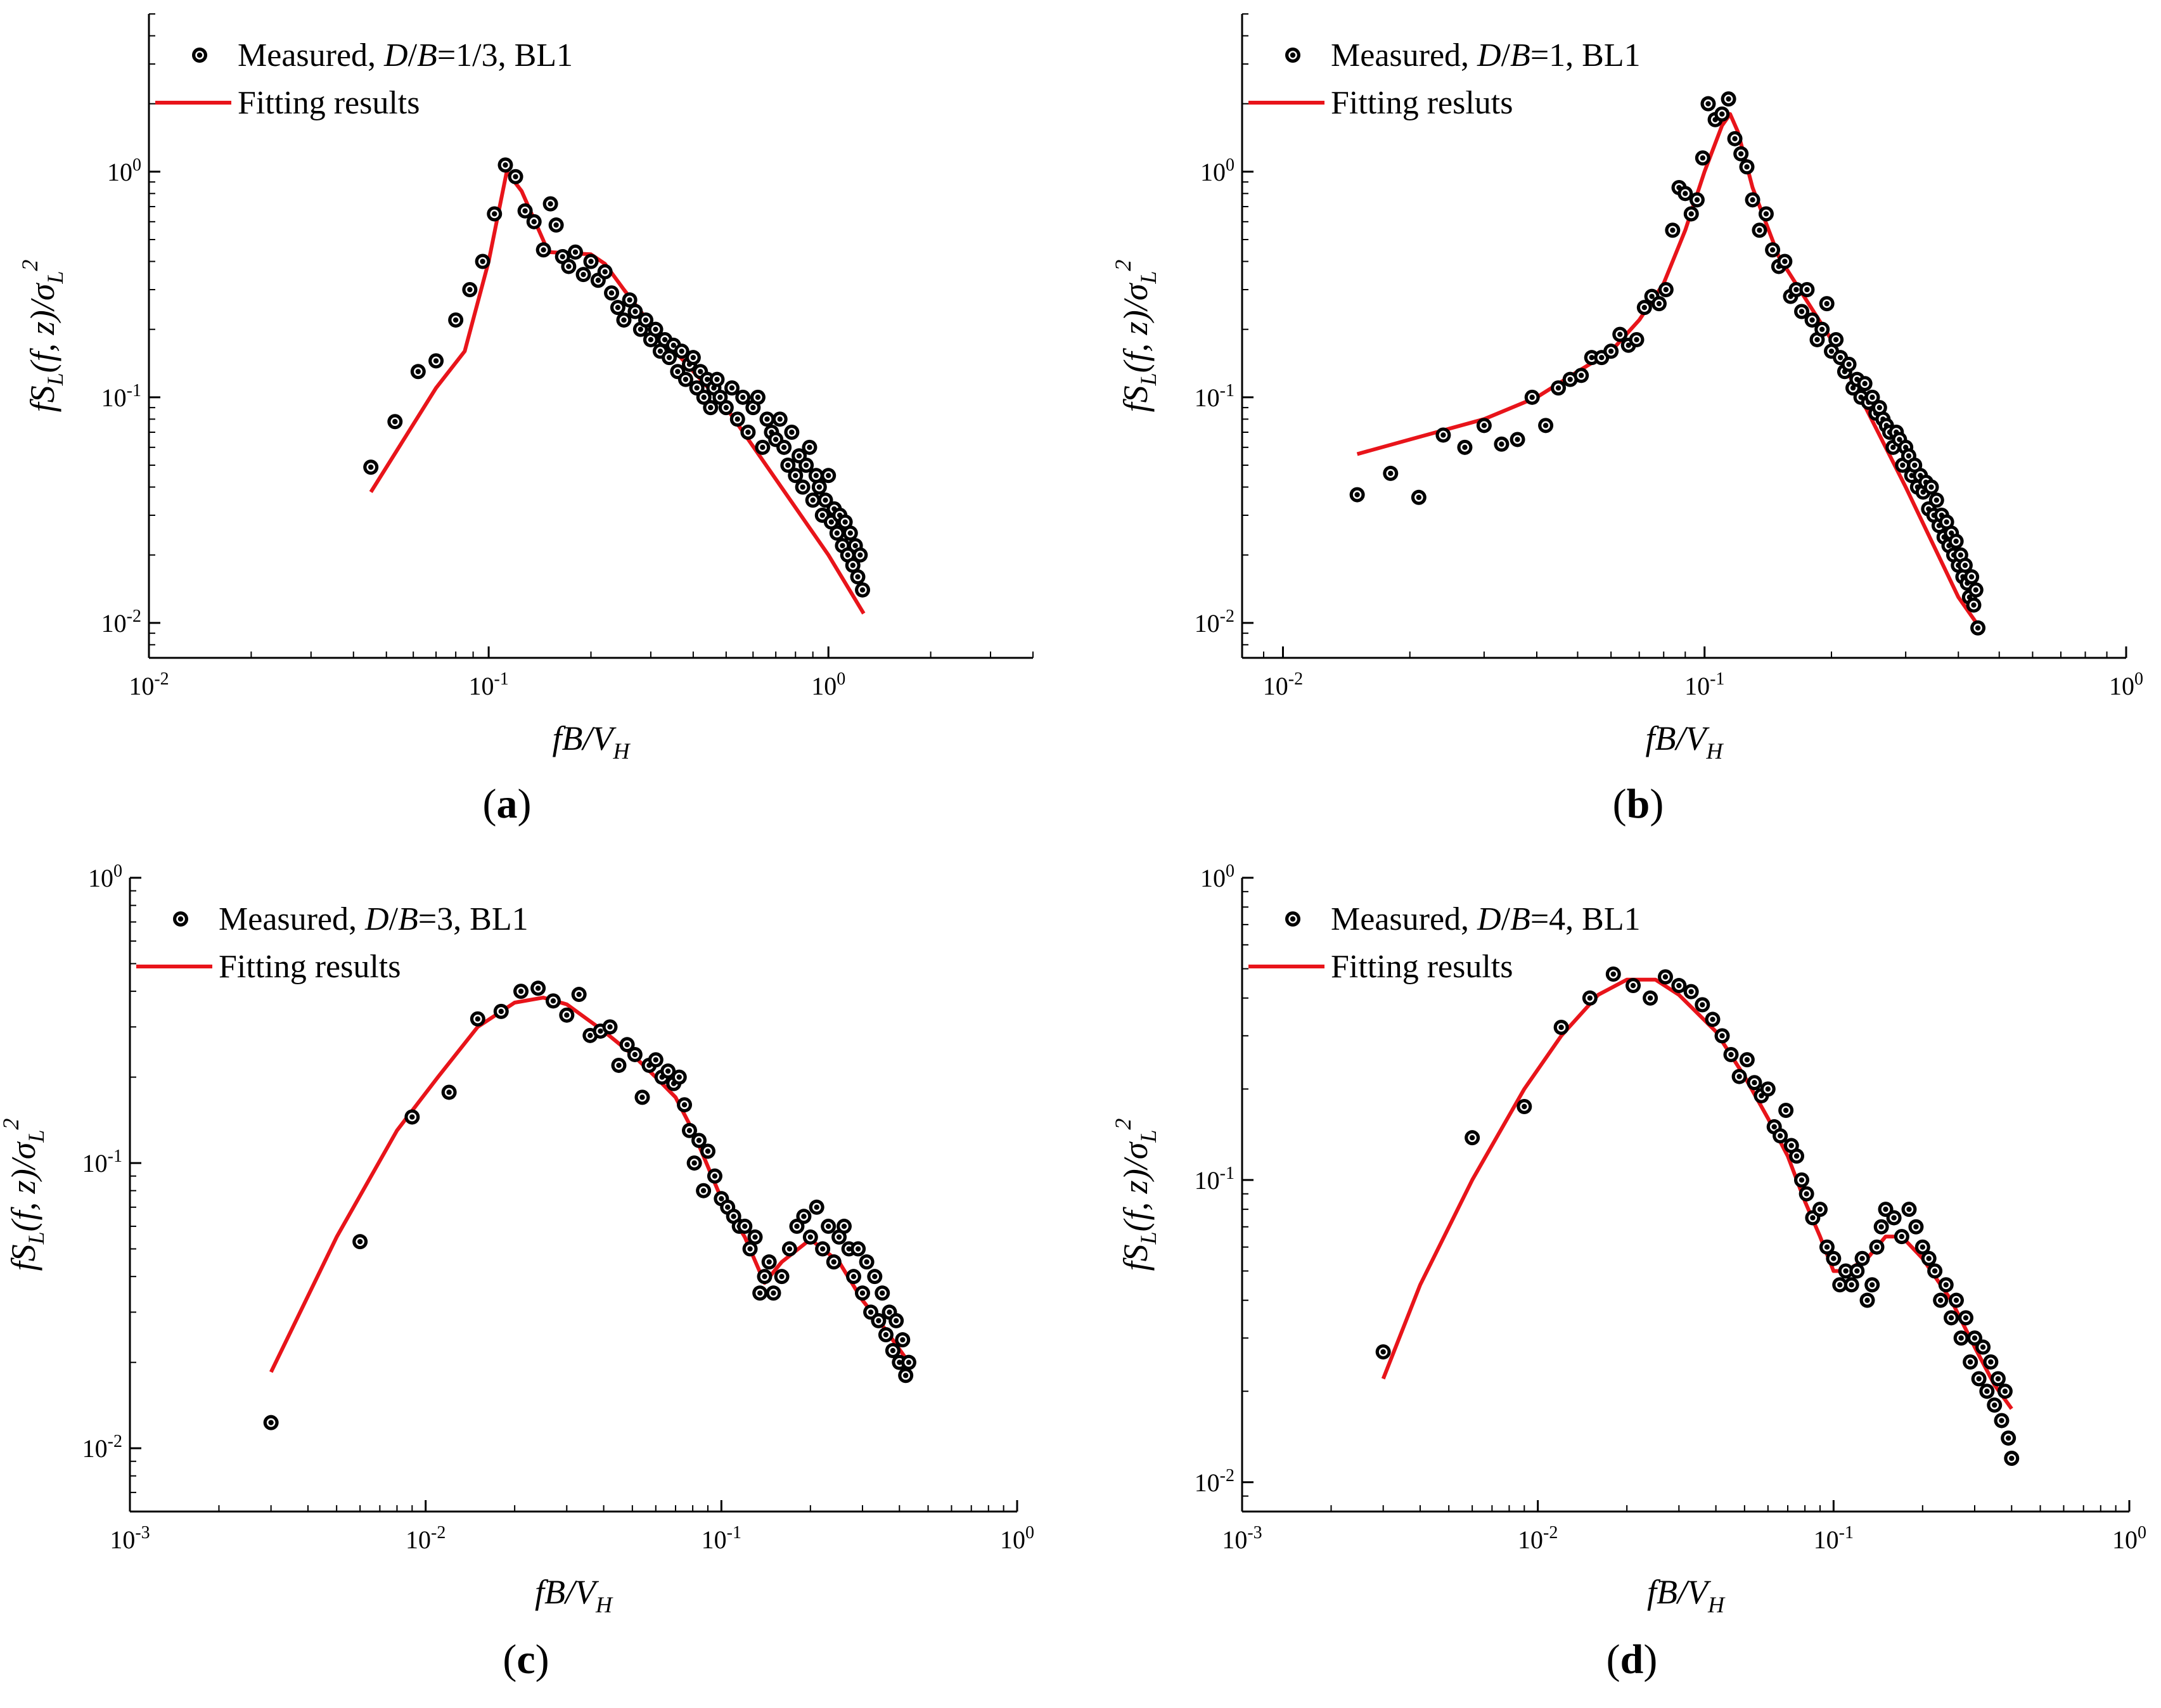 Image resolution: width=2161 pixels, height=1708 pixels. Describe the element at coordinates (180, 919) in the screenshot. I see `legend-measured-marker` at that location.